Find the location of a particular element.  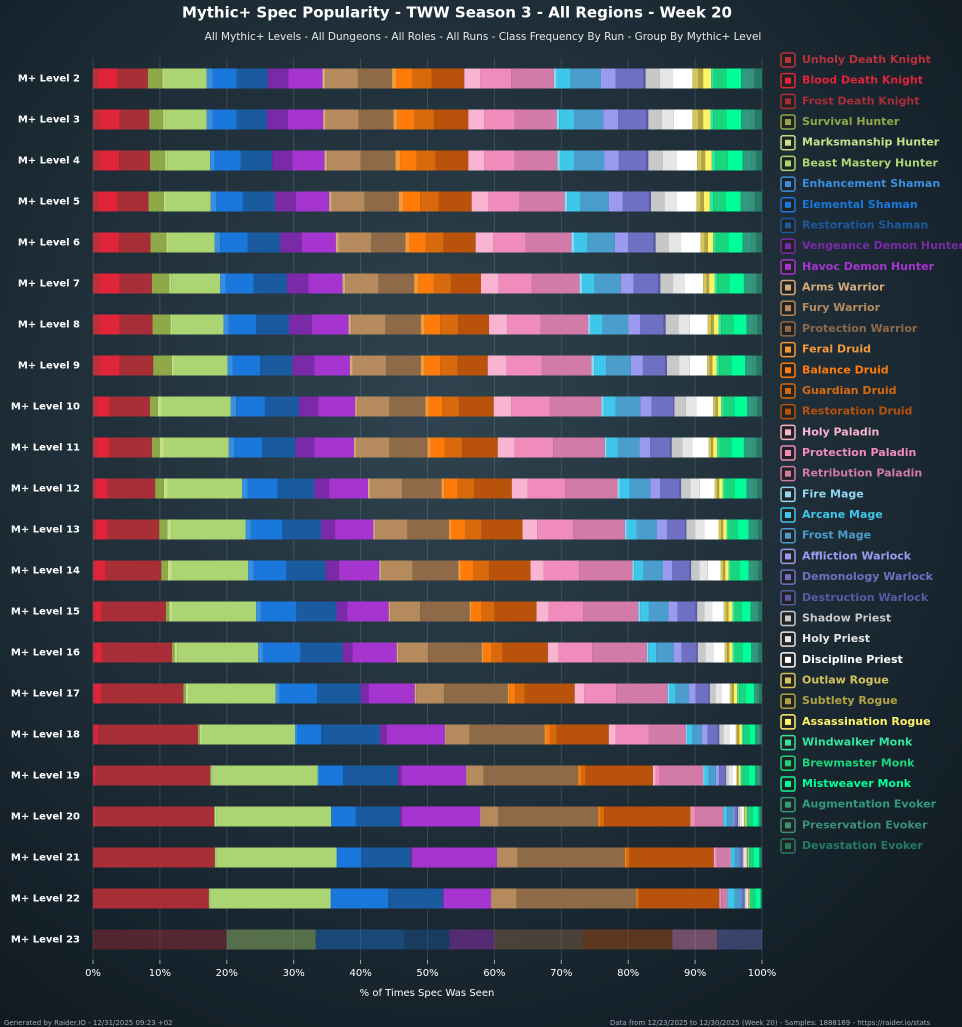

legend-label: Preservation Evoker is located at coordinates (865, 824).